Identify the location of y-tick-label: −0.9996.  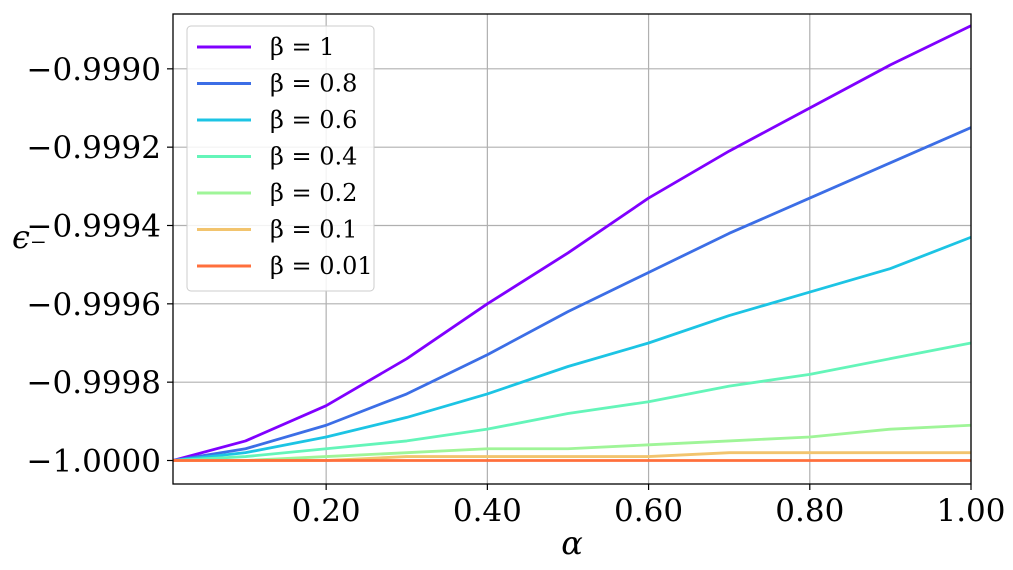
(94, 305).